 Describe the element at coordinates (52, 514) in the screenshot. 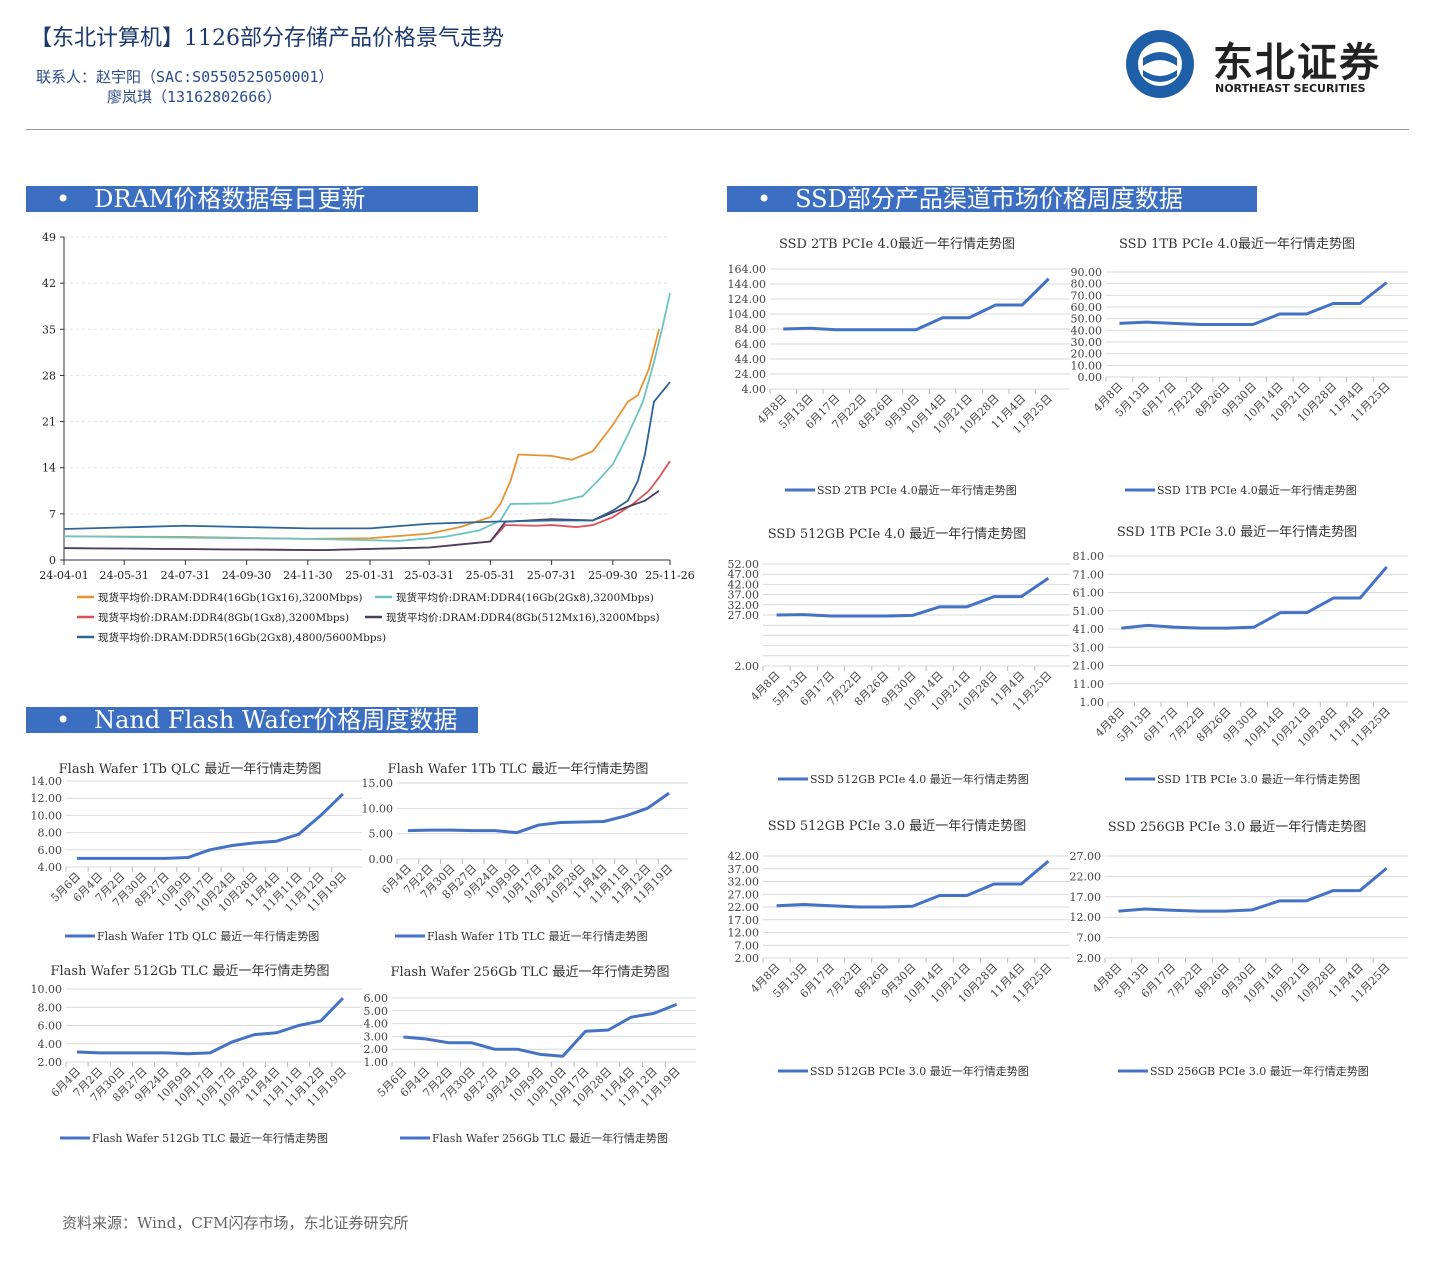

I see `y-tick-label: 7` at that location.